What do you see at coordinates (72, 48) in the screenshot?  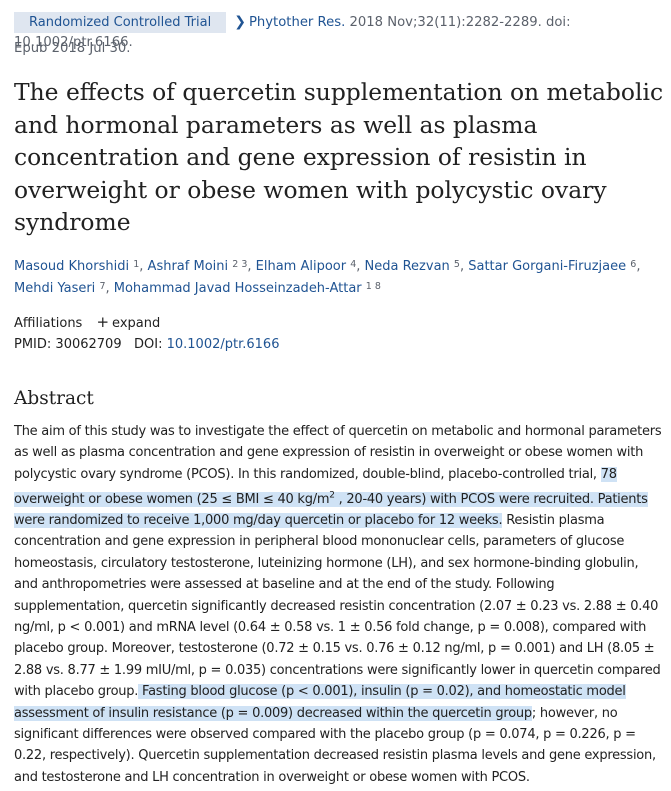 I see `epub-date: Epub 2018 Jul 30.` at bounding box center [72, 48].